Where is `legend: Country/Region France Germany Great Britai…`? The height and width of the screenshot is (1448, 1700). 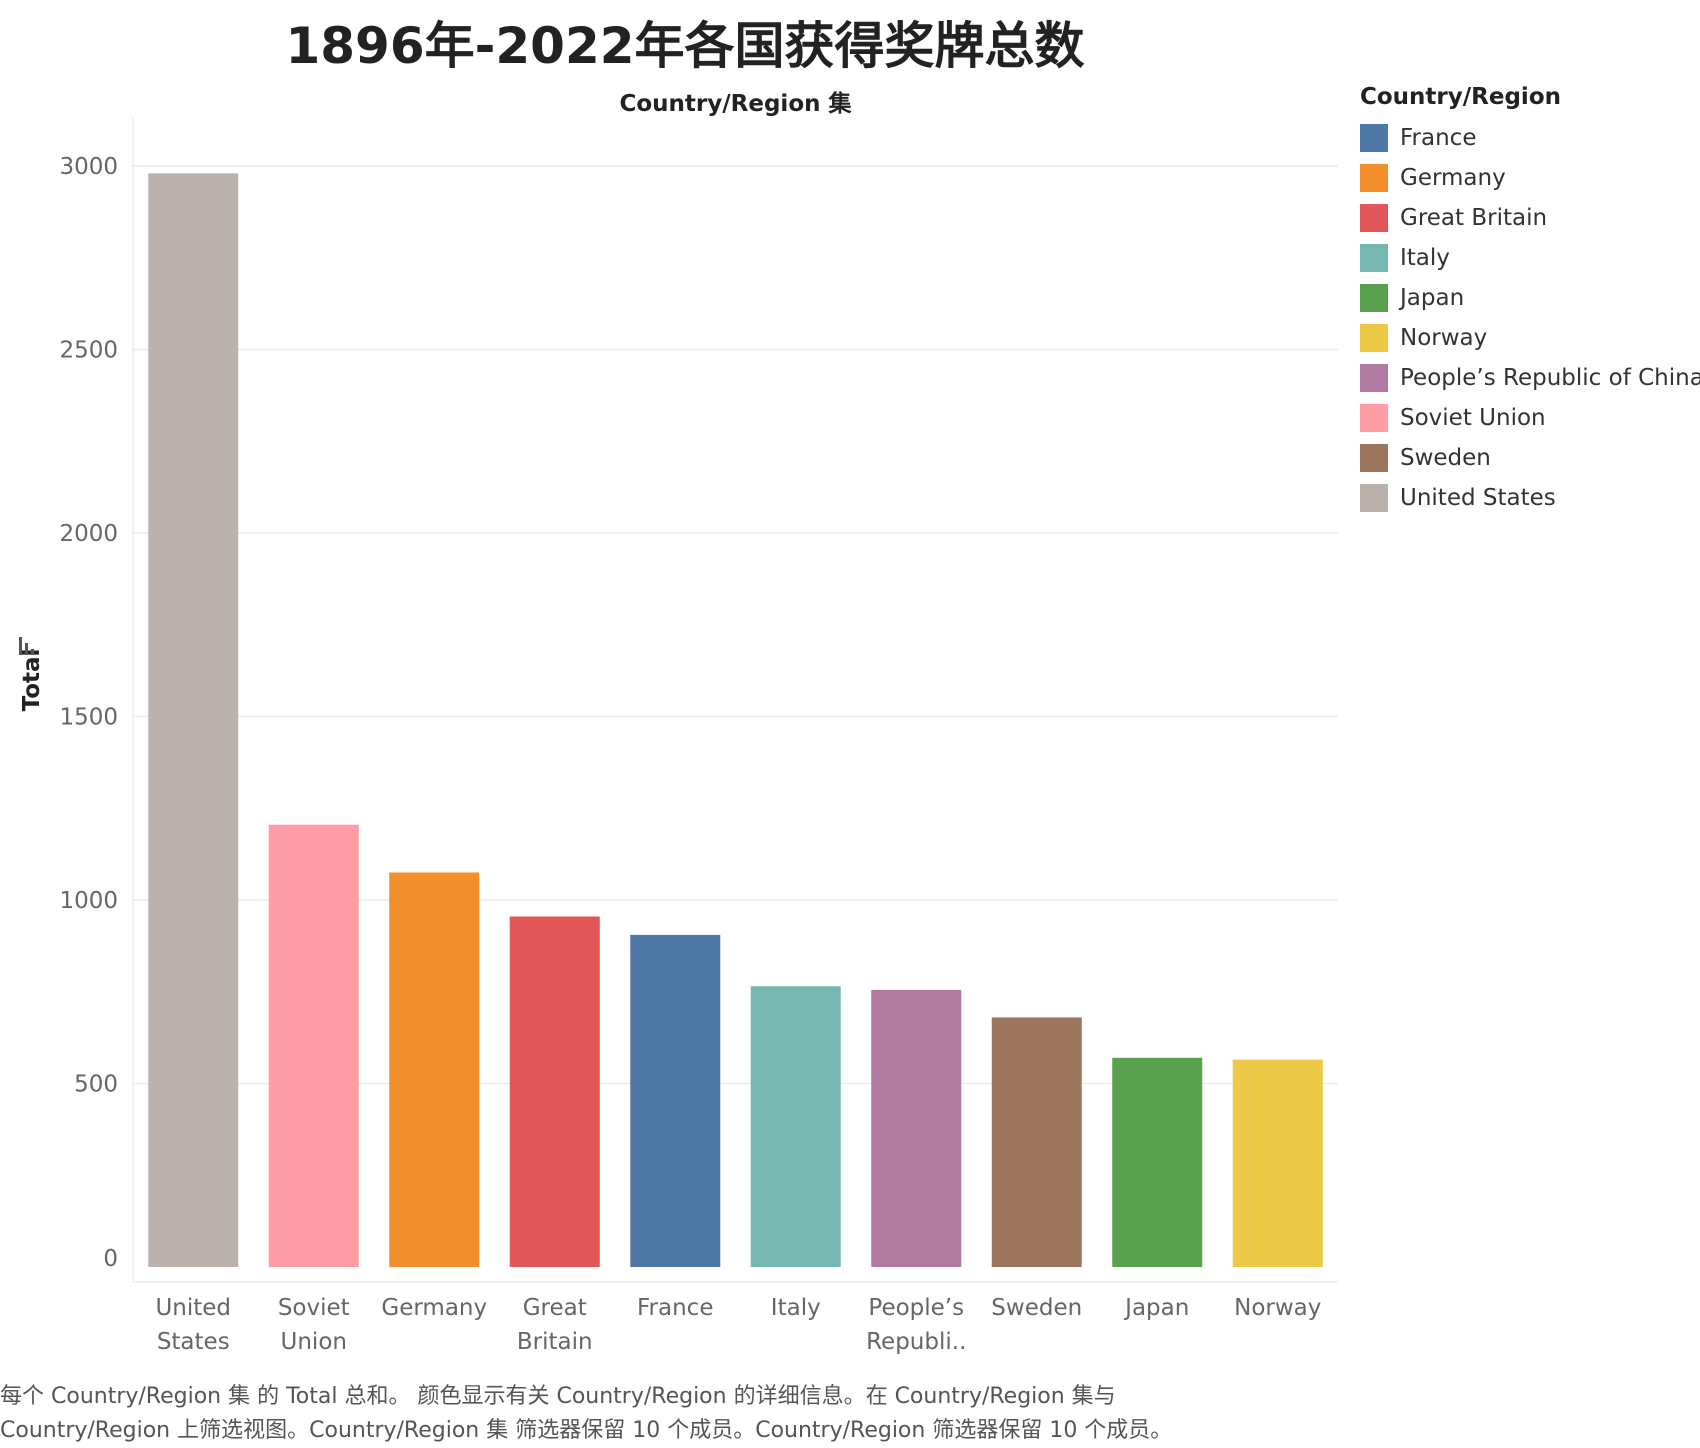 legend: Country/Region France Germany Great Britai… is located at coordinates (1530, 301).